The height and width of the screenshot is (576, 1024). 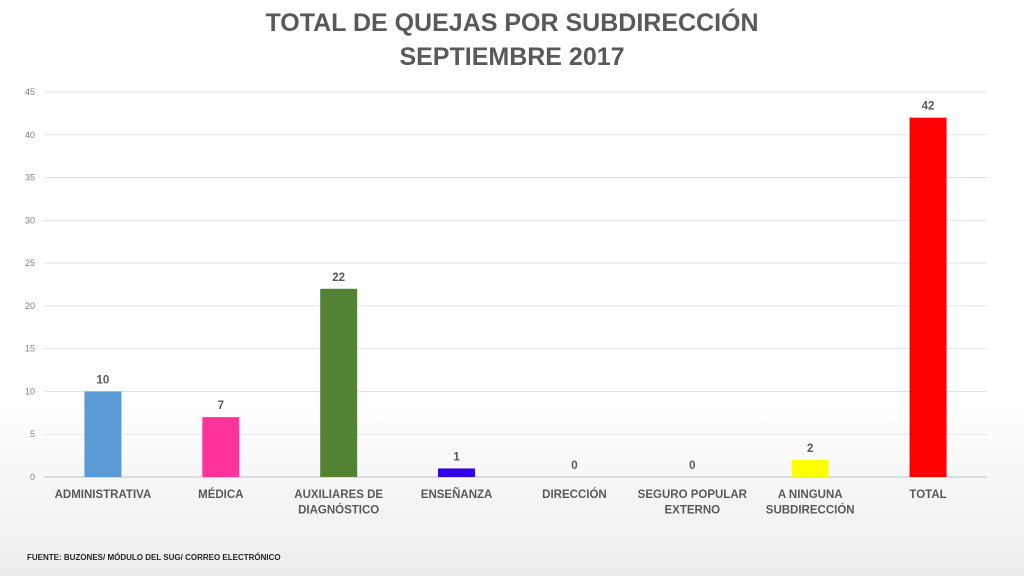 What do you see at coordinates (30, 92) in the screenshot?
I see `y-tick-label: 45` at bounding box center [30, 92].